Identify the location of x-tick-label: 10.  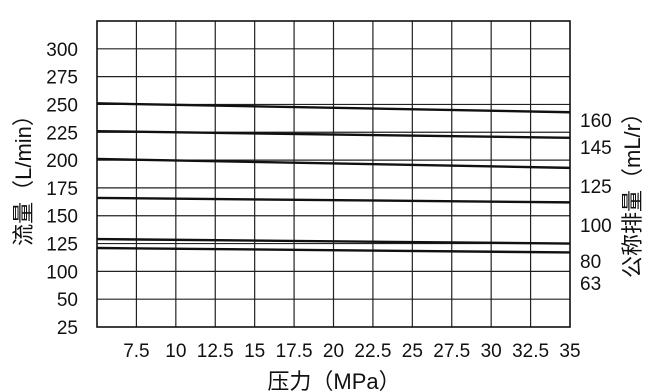
(175, 351).